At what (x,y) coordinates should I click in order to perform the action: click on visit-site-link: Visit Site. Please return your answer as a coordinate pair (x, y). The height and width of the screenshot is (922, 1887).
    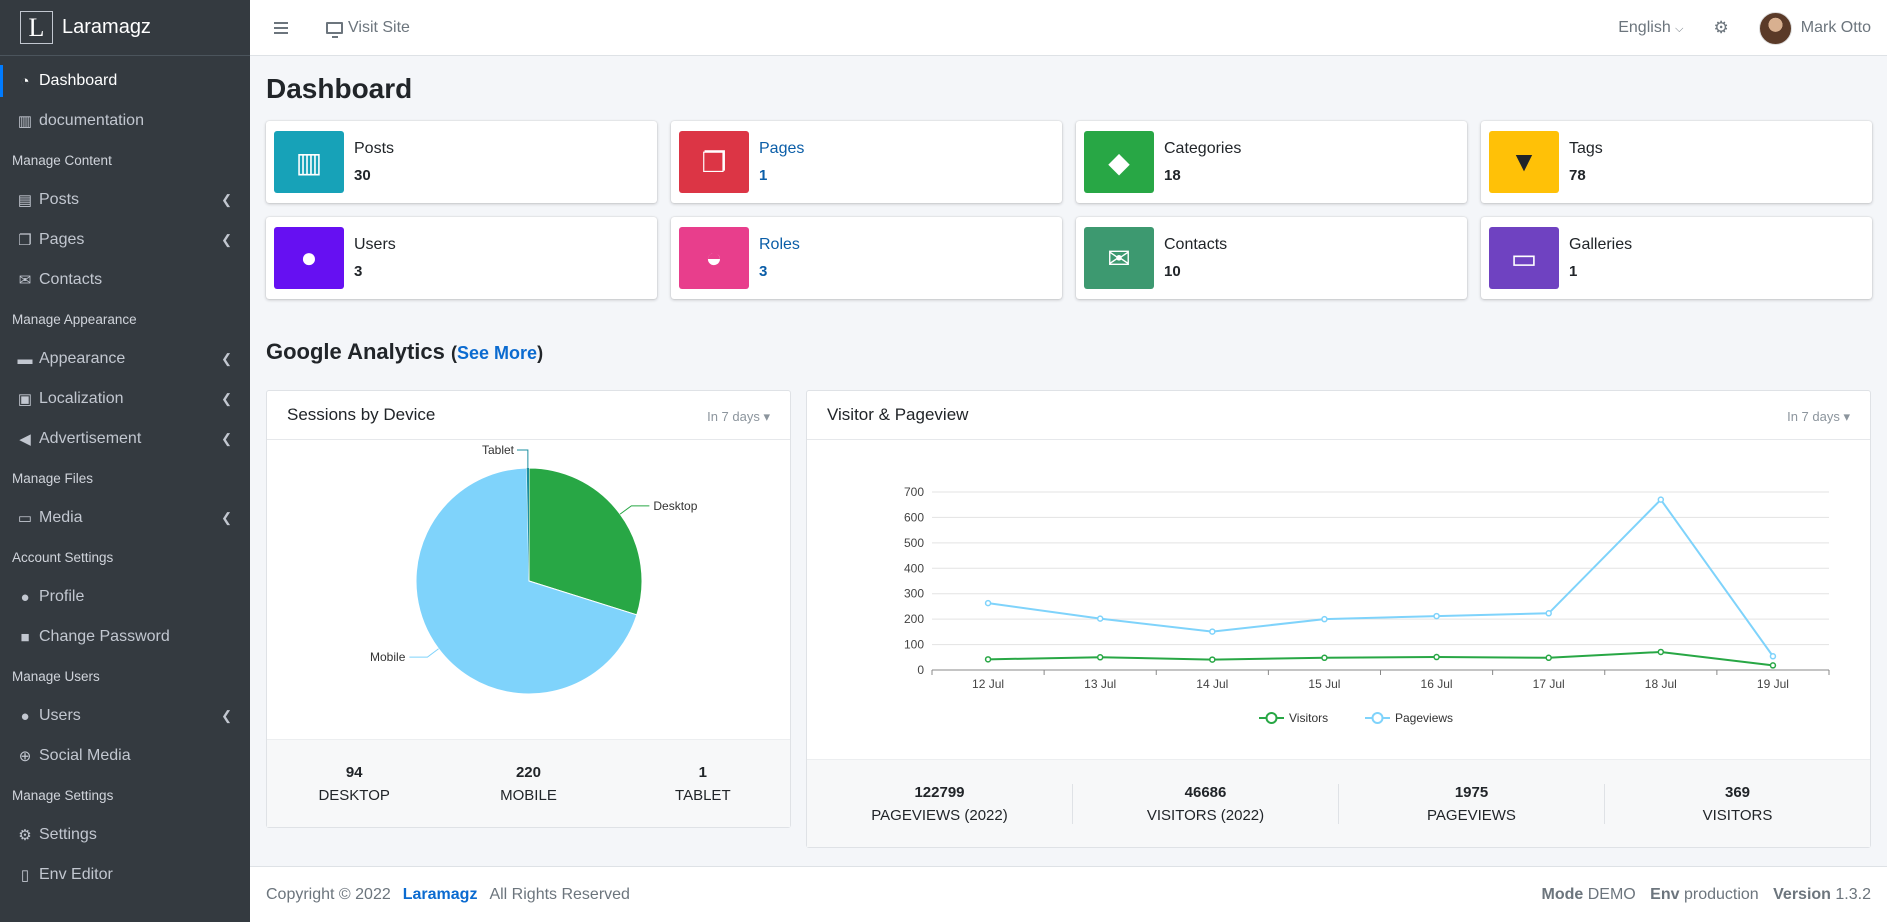
    Looking at the image, I should click on (368, 28).